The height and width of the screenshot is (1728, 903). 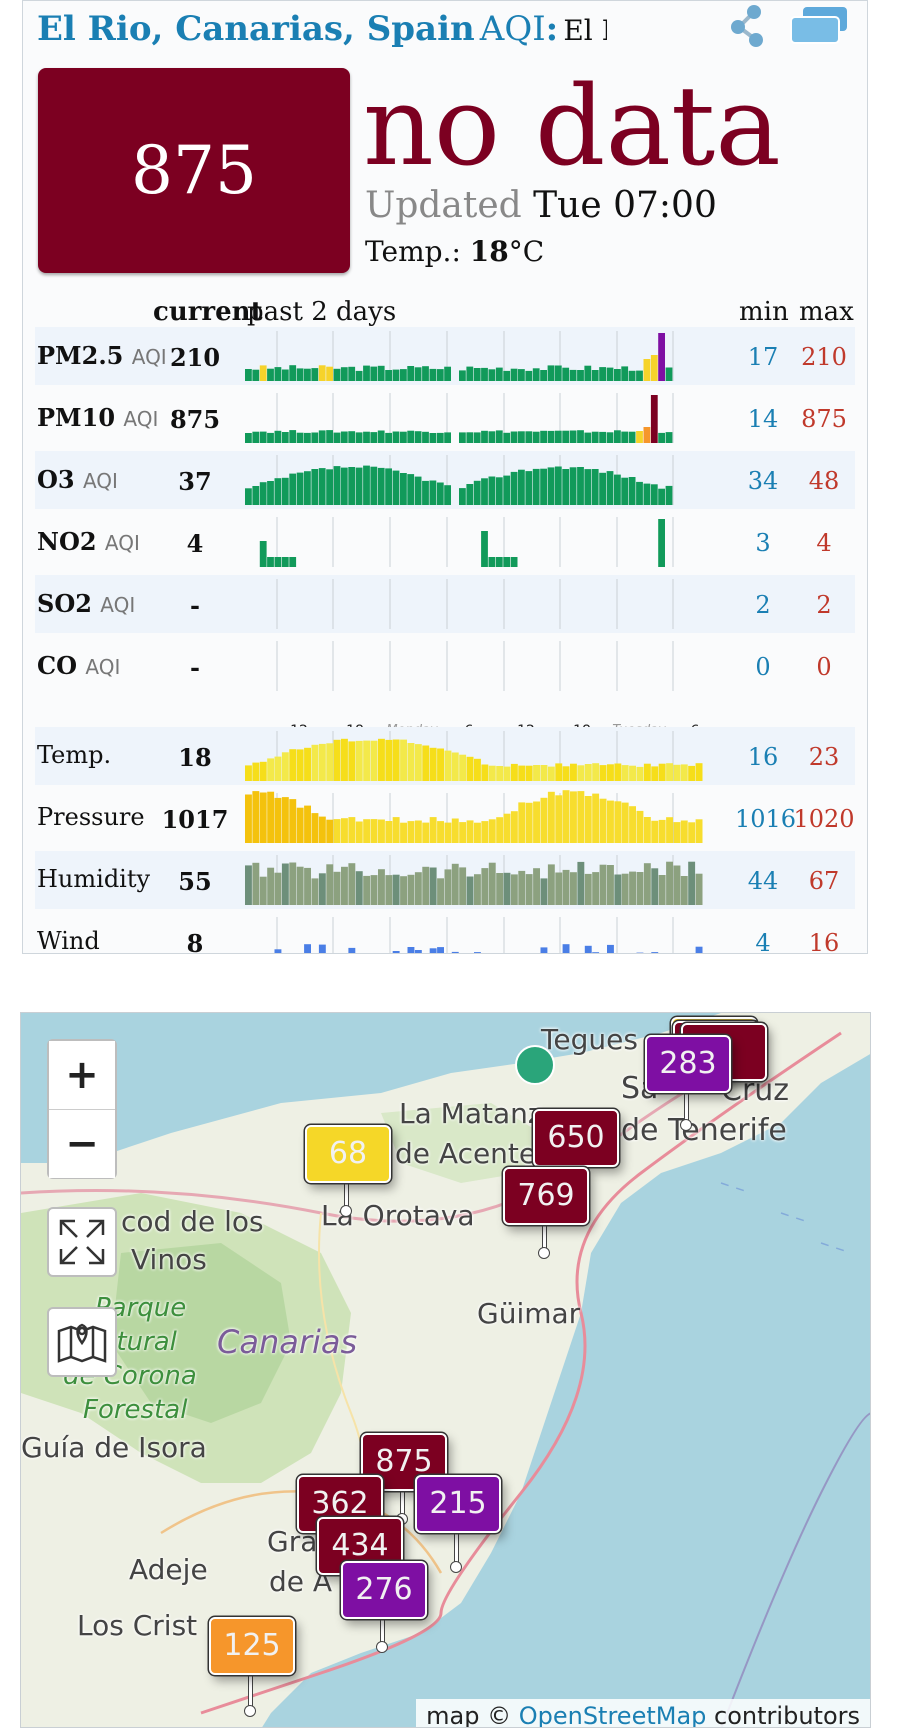 I want to click on place-label: Guía de Isora, so click(x=114, y=1447).